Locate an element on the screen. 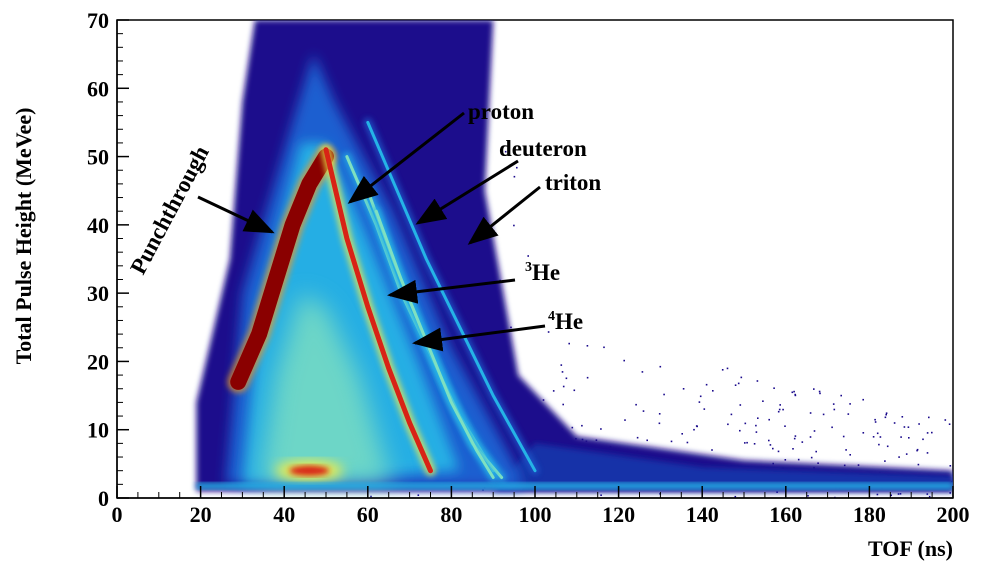 This screenshot has width=981, height=567. he4-arrow is located at coordinates (479, 338).